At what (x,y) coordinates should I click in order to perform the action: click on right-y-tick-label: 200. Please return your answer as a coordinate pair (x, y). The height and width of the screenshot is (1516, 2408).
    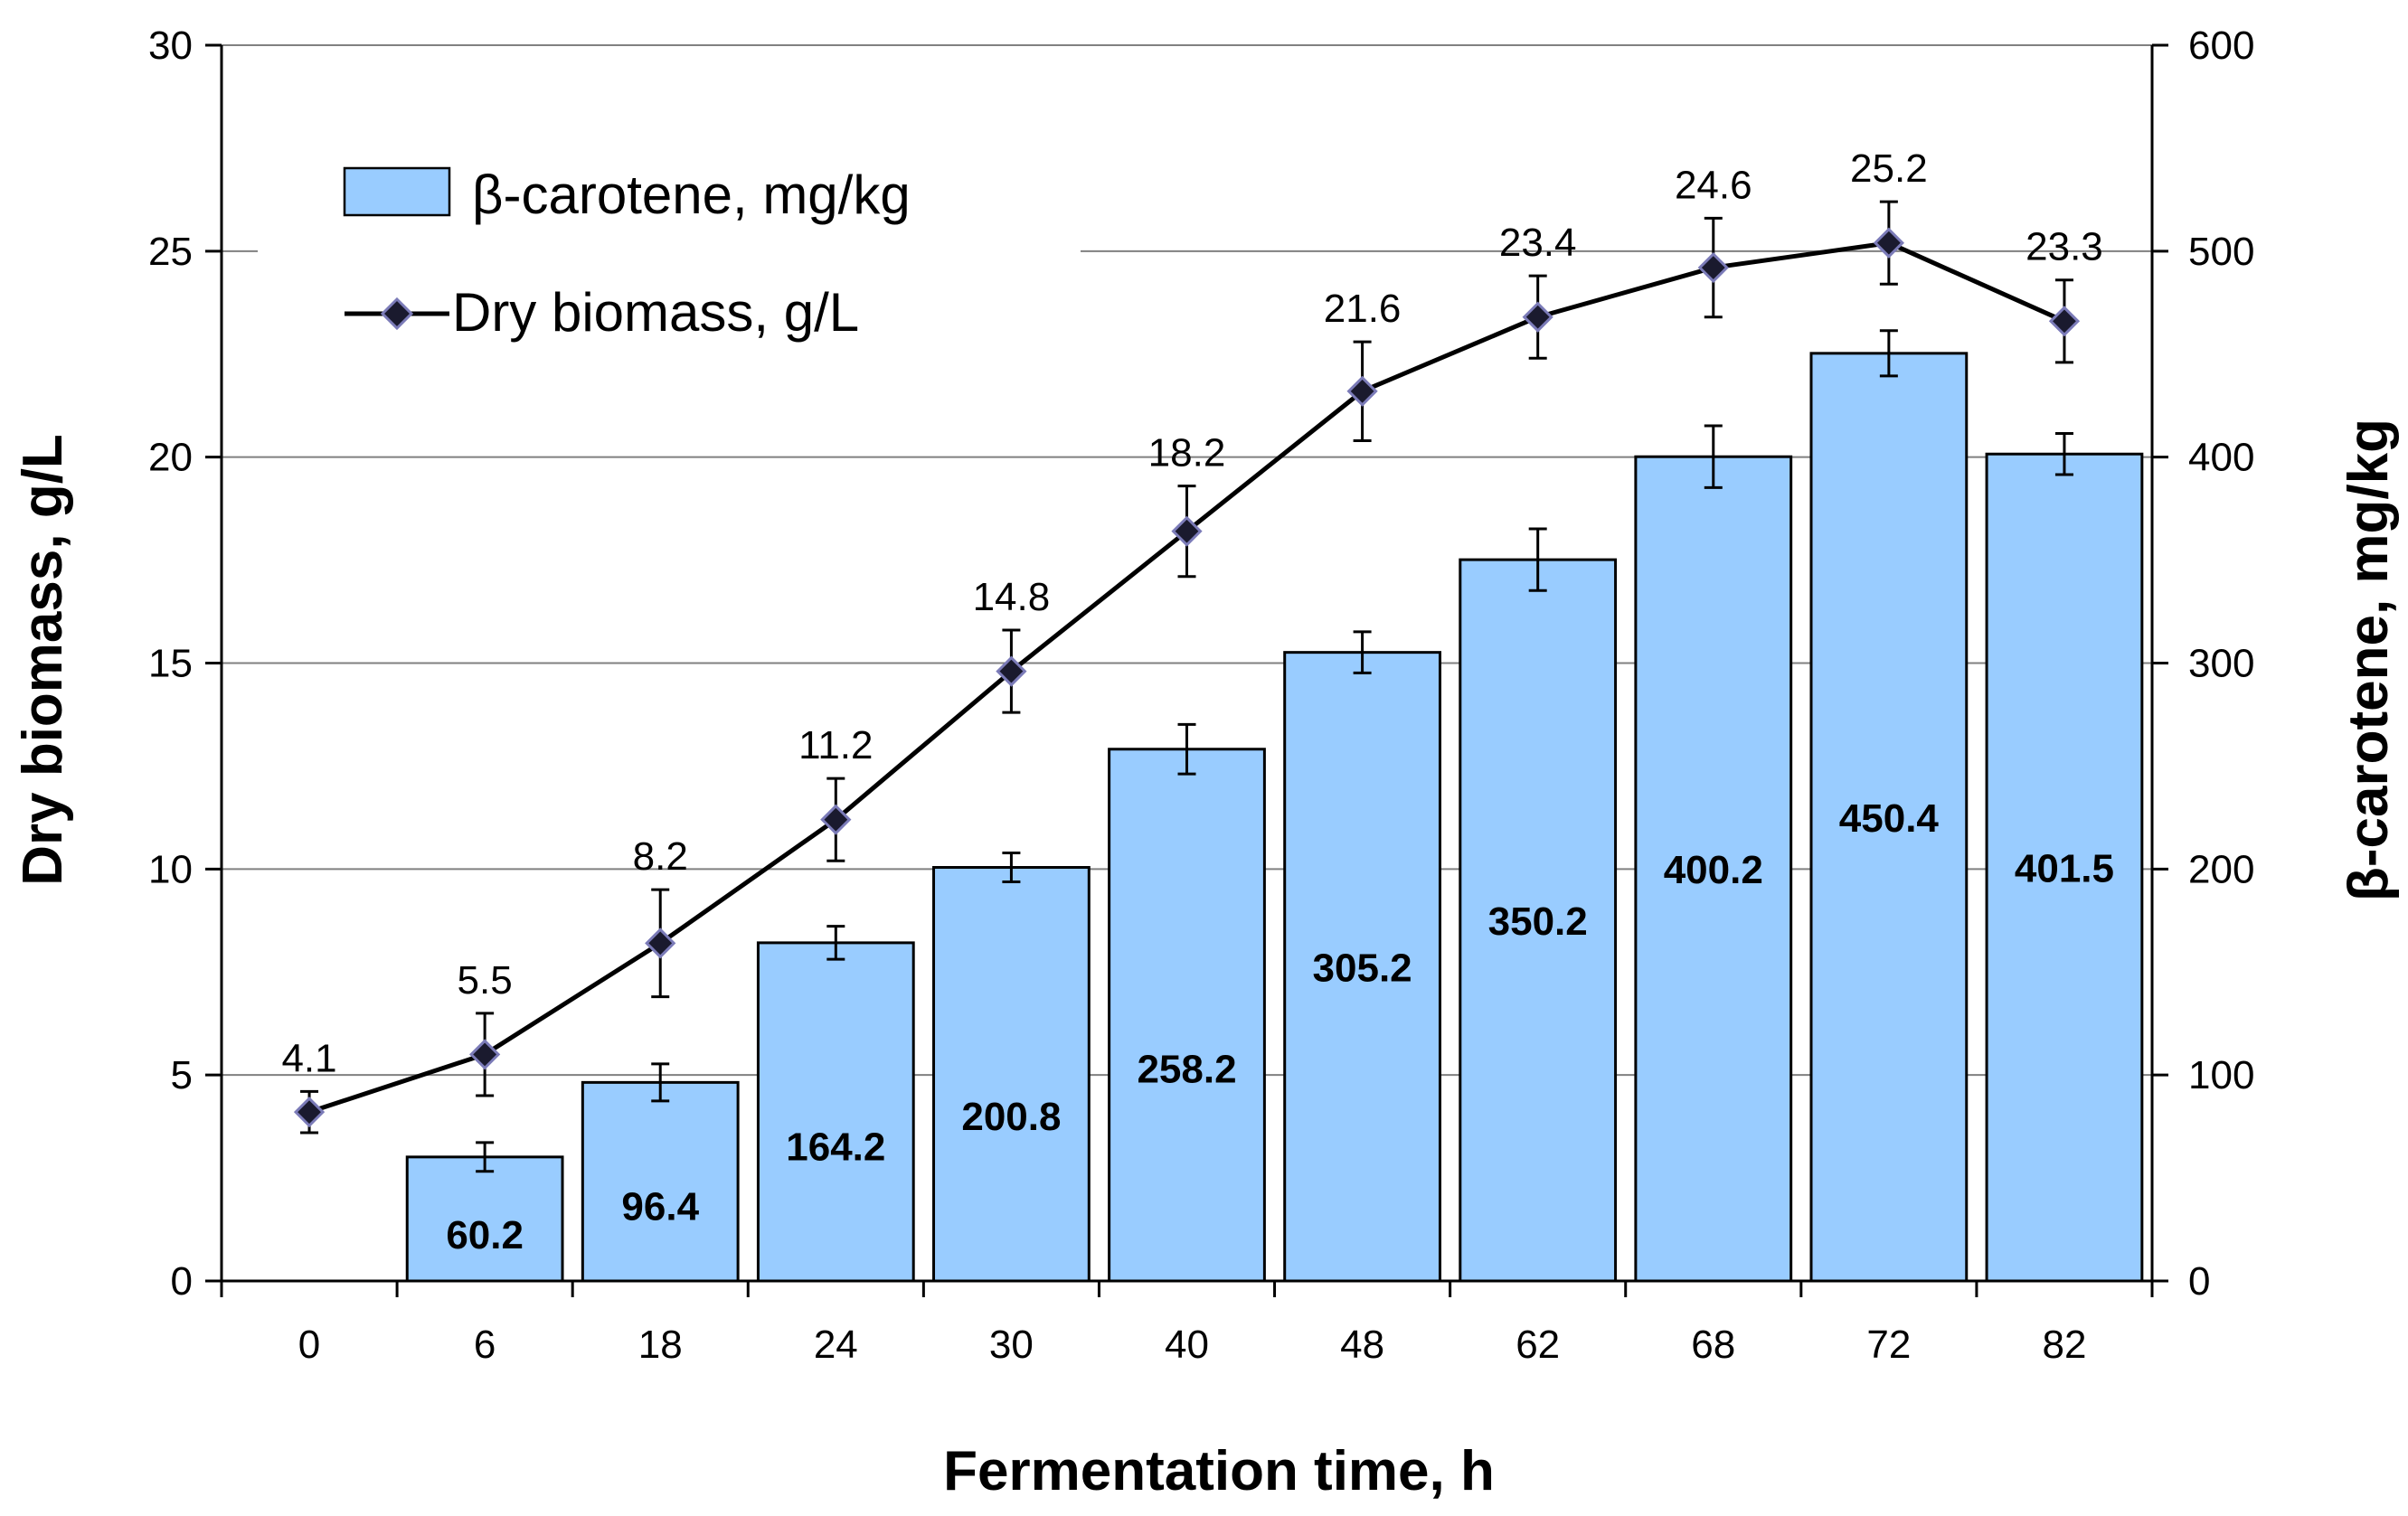
    Looking at the image, I should click on (2221, 869).